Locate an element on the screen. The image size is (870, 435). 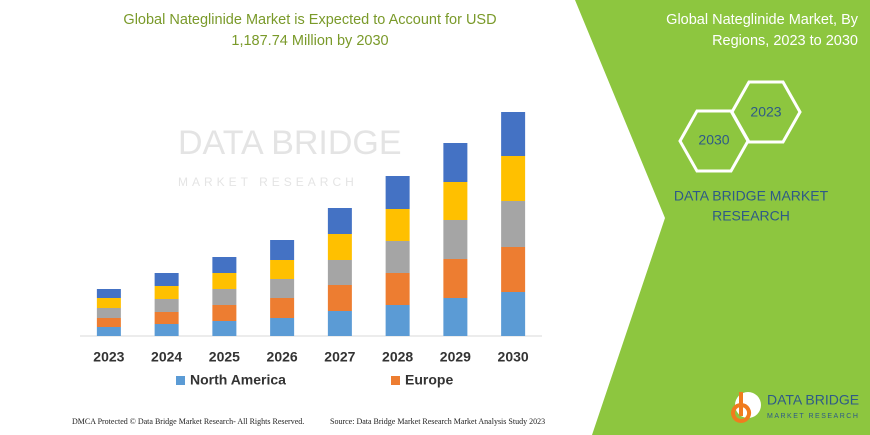
legend-label: Europe is located at coordinates (429, 380).